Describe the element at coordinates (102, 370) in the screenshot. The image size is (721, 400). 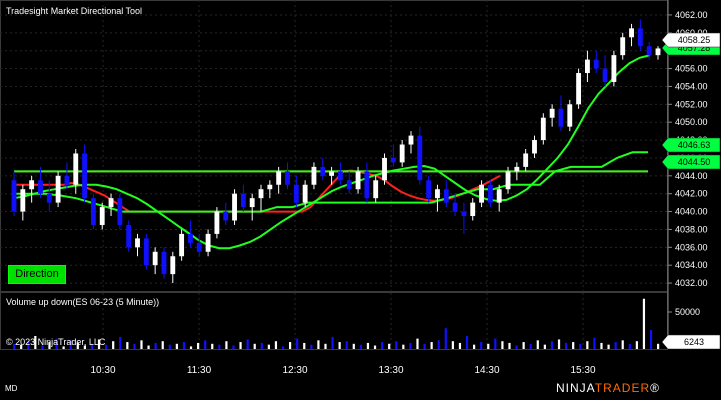
I see `time-tick-label: 10:30` at that location.